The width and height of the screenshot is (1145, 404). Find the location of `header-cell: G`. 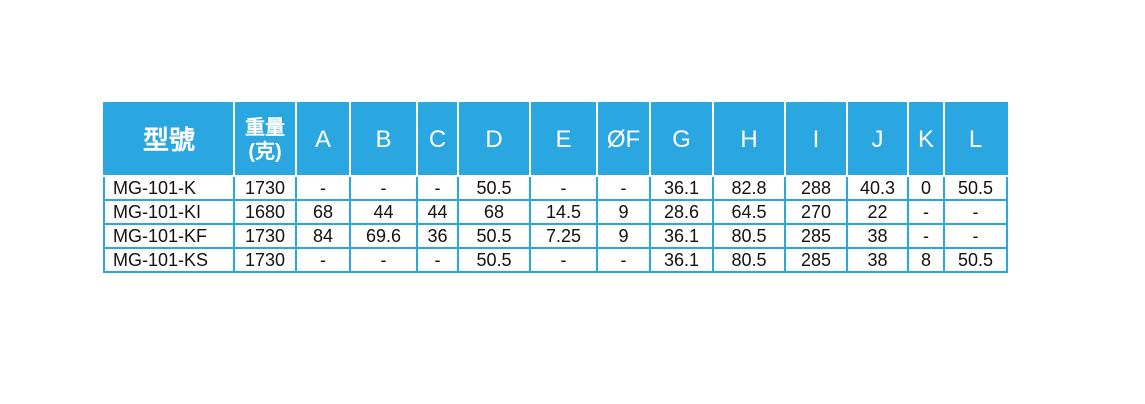

header-cell: G is located at coordinates (681, 139).